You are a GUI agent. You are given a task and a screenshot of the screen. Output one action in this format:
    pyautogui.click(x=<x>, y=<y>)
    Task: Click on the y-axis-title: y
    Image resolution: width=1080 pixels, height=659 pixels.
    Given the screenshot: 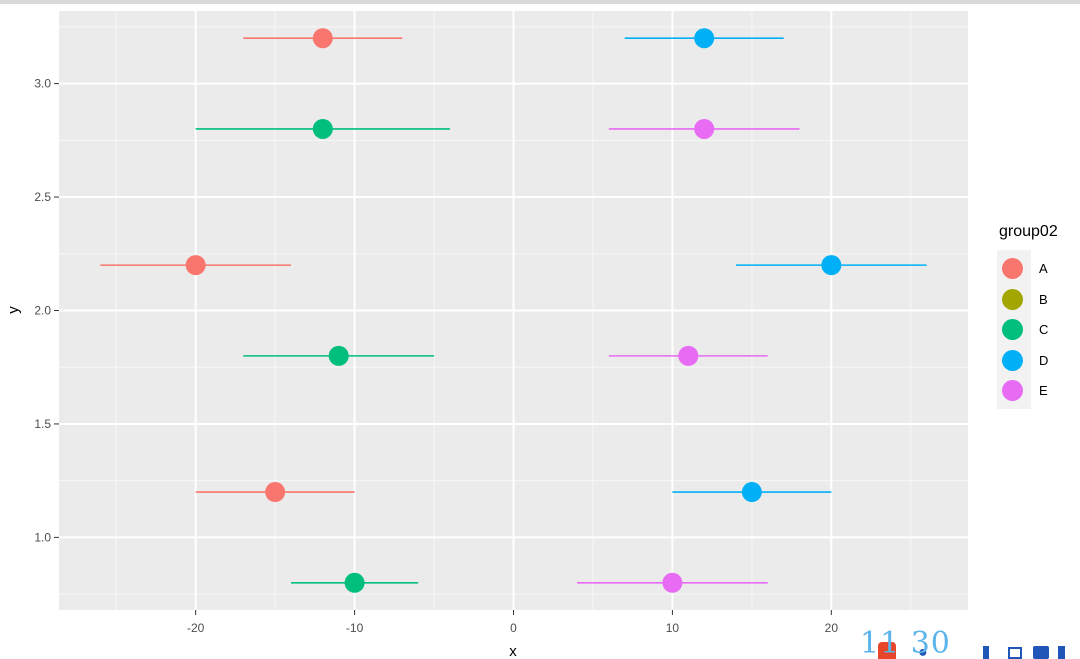 What is the action you would take?
    pyautogui.click(x=13, y=310)
    